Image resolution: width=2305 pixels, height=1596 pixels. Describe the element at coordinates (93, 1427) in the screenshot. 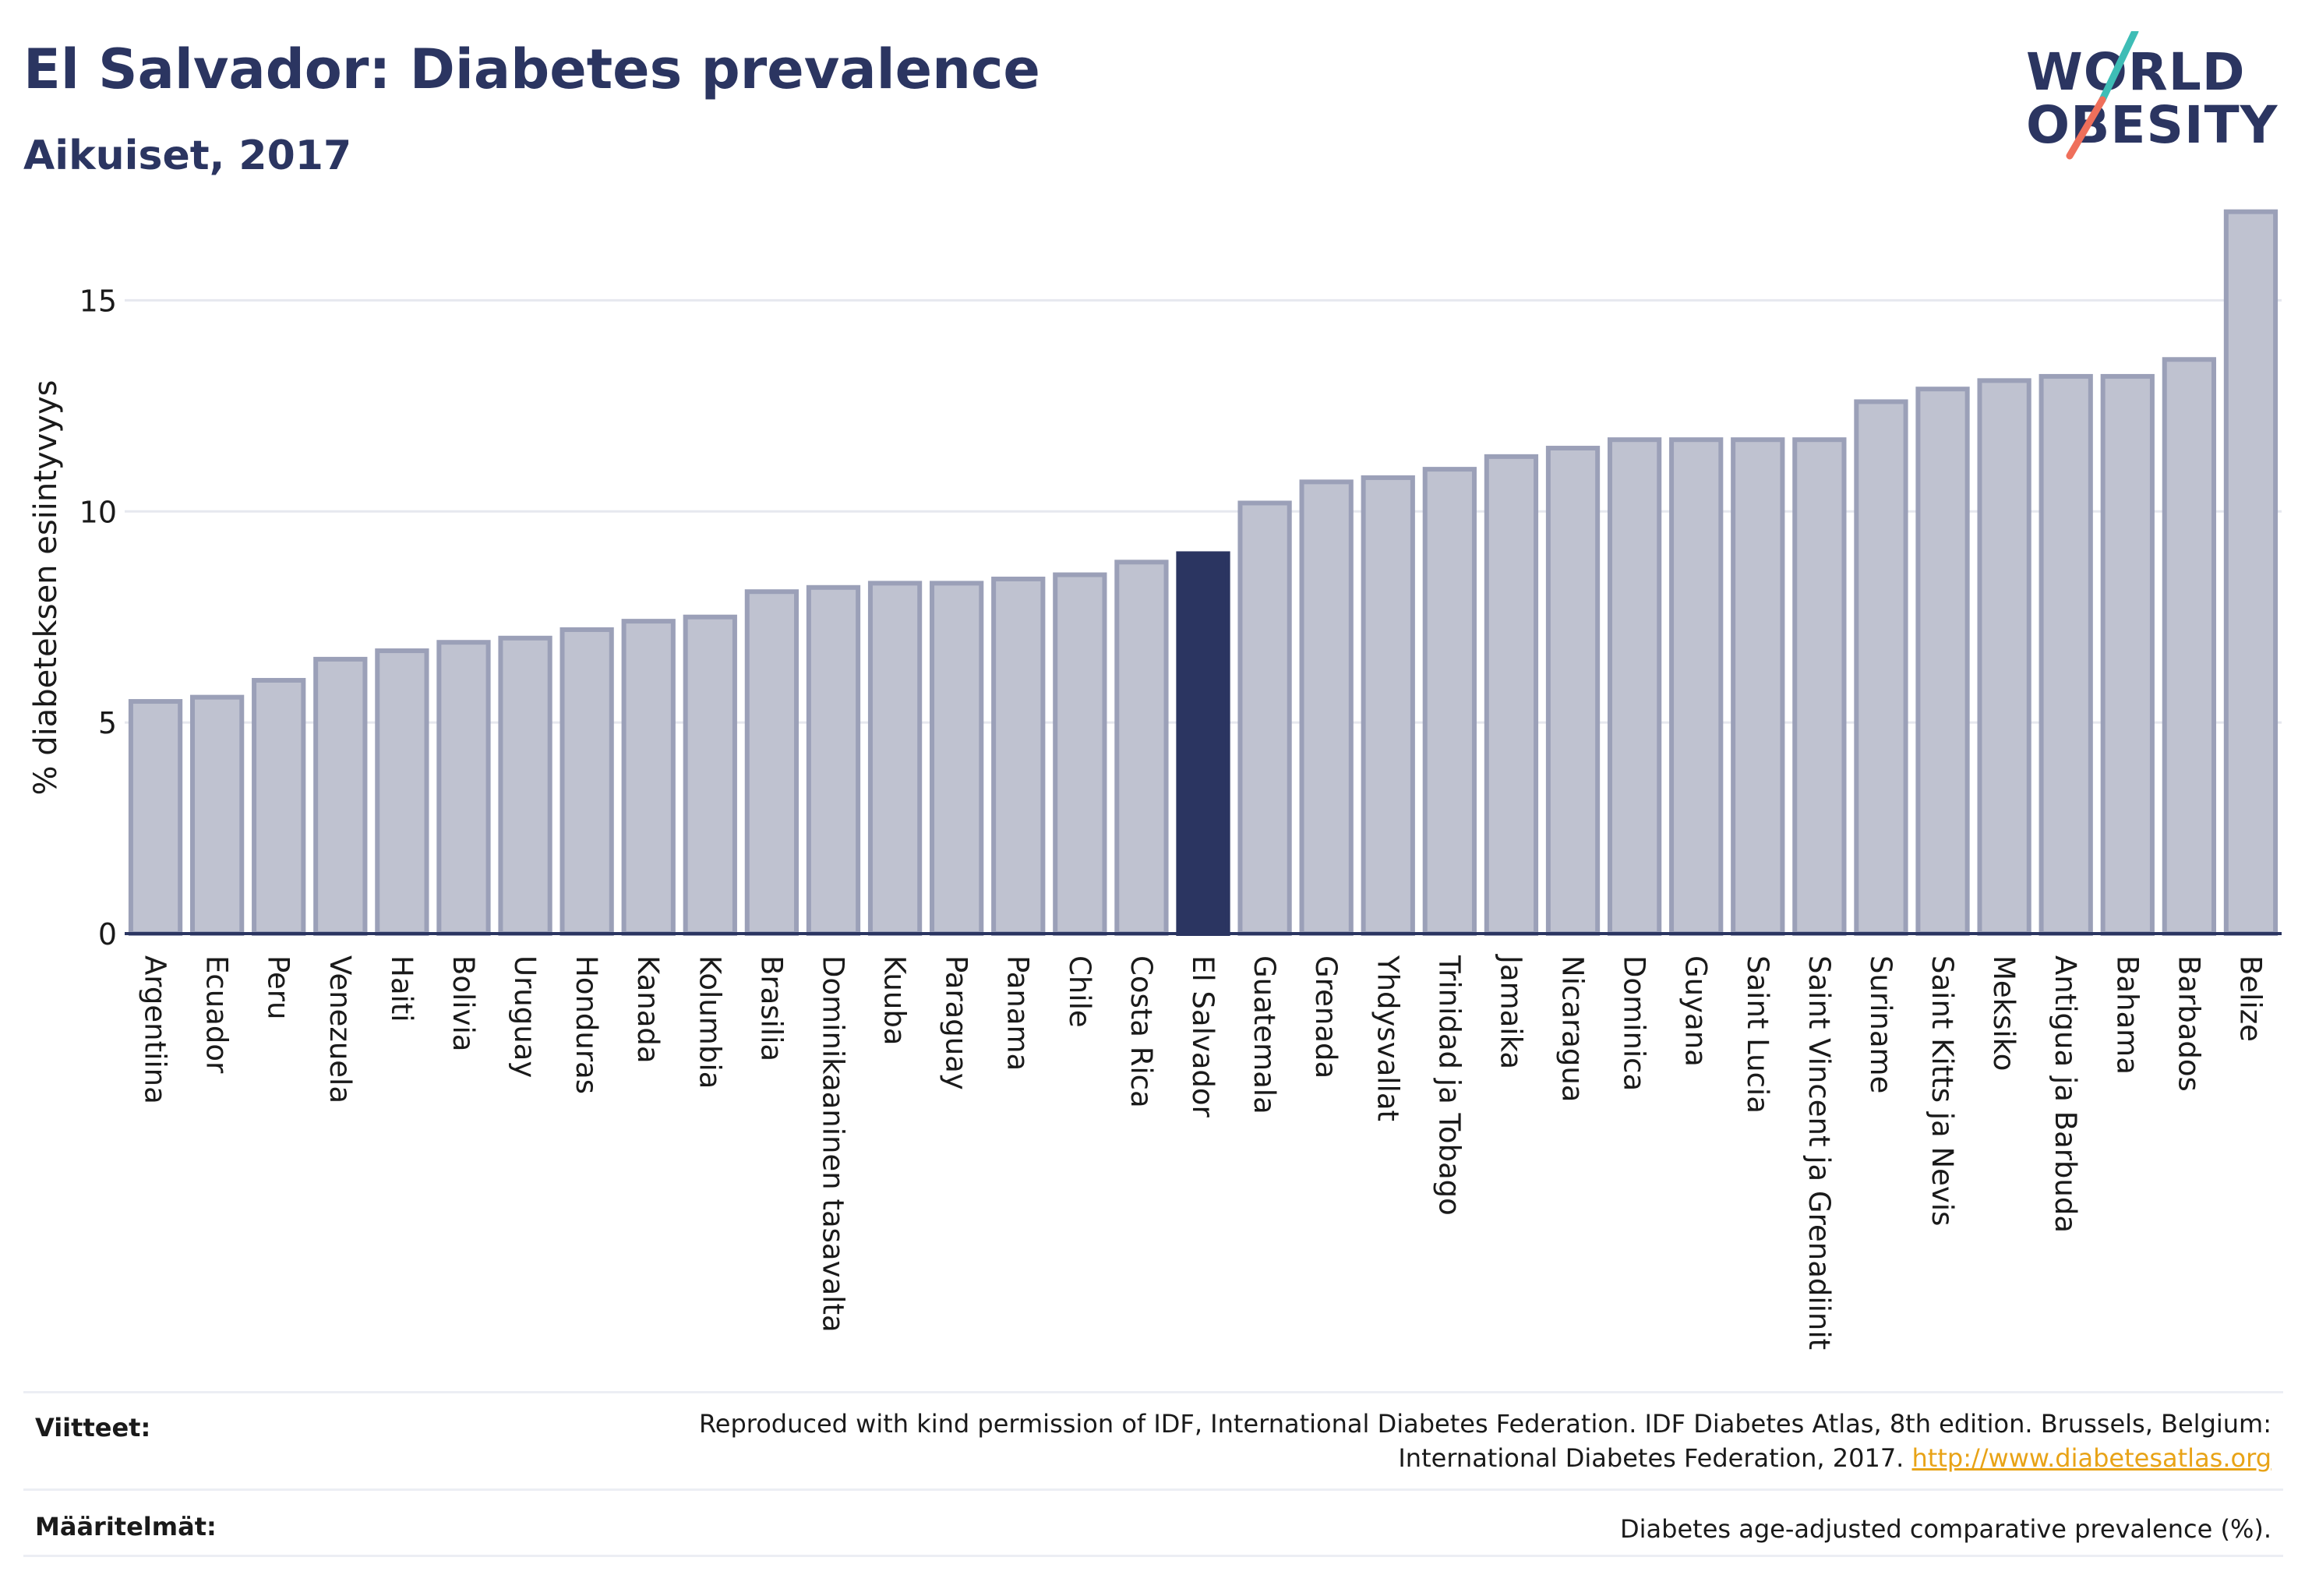

I see `references-label: Viitteet:` at that location.